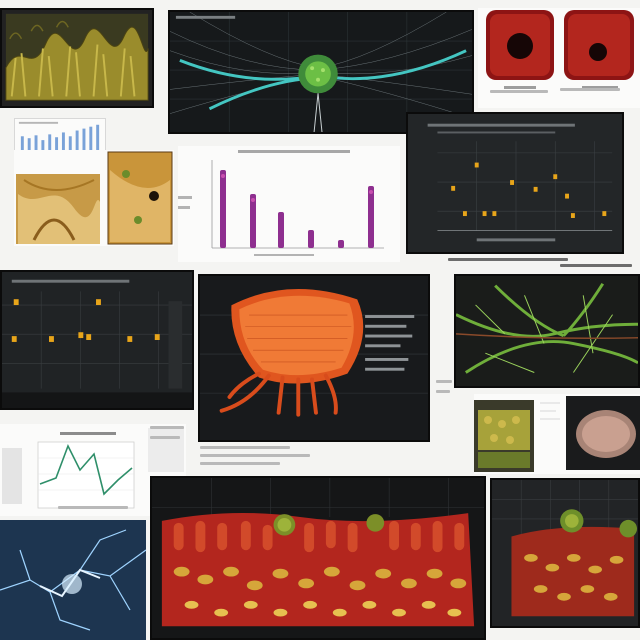  What do you see at coordinates (314, 358) in the screenshot?
I see `orange-organ-render-panel` at bounding box center [314, 358].